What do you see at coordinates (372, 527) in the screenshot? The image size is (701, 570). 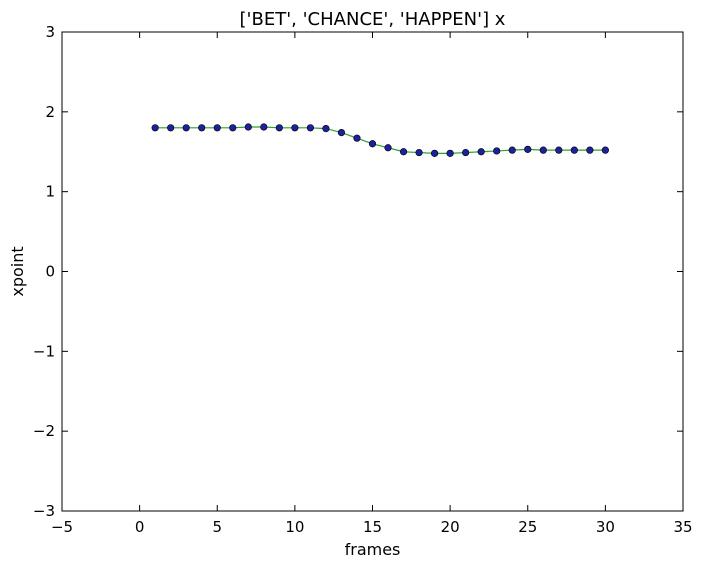 I see `x-tick-label: 15` at bounding box center [372, 527].